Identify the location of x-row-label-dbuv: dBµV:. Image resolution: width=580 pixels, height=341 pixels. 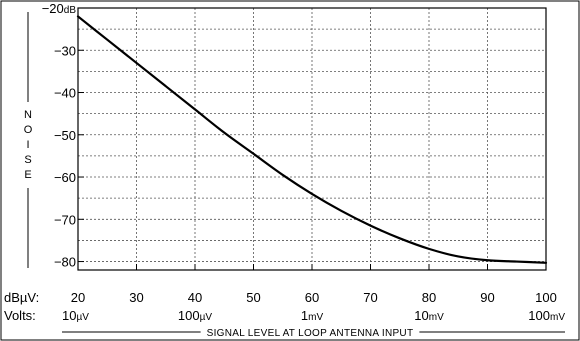
(21, 297).